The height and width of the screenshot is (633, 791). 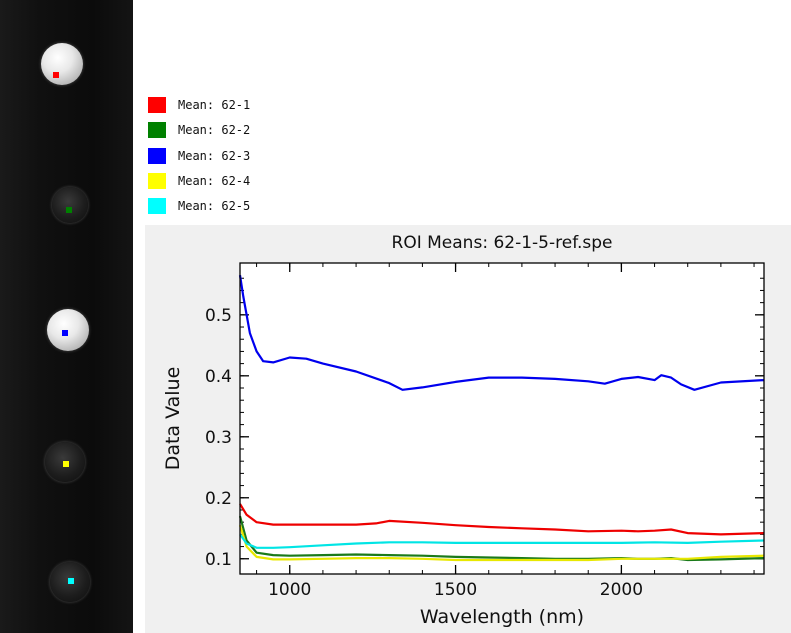 What do you see at coordinates (289, 590) in the screenshot?
I see `x-tick-label: 1000` at bounding box center [289, 590].